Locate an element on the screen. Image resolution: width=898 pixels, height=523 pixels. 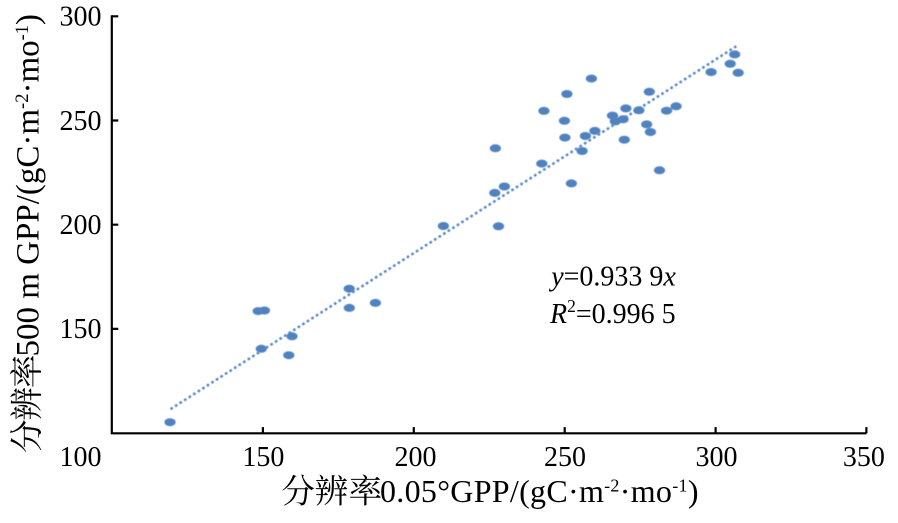
svg-text: 100 is located at coordinates (81, 457).